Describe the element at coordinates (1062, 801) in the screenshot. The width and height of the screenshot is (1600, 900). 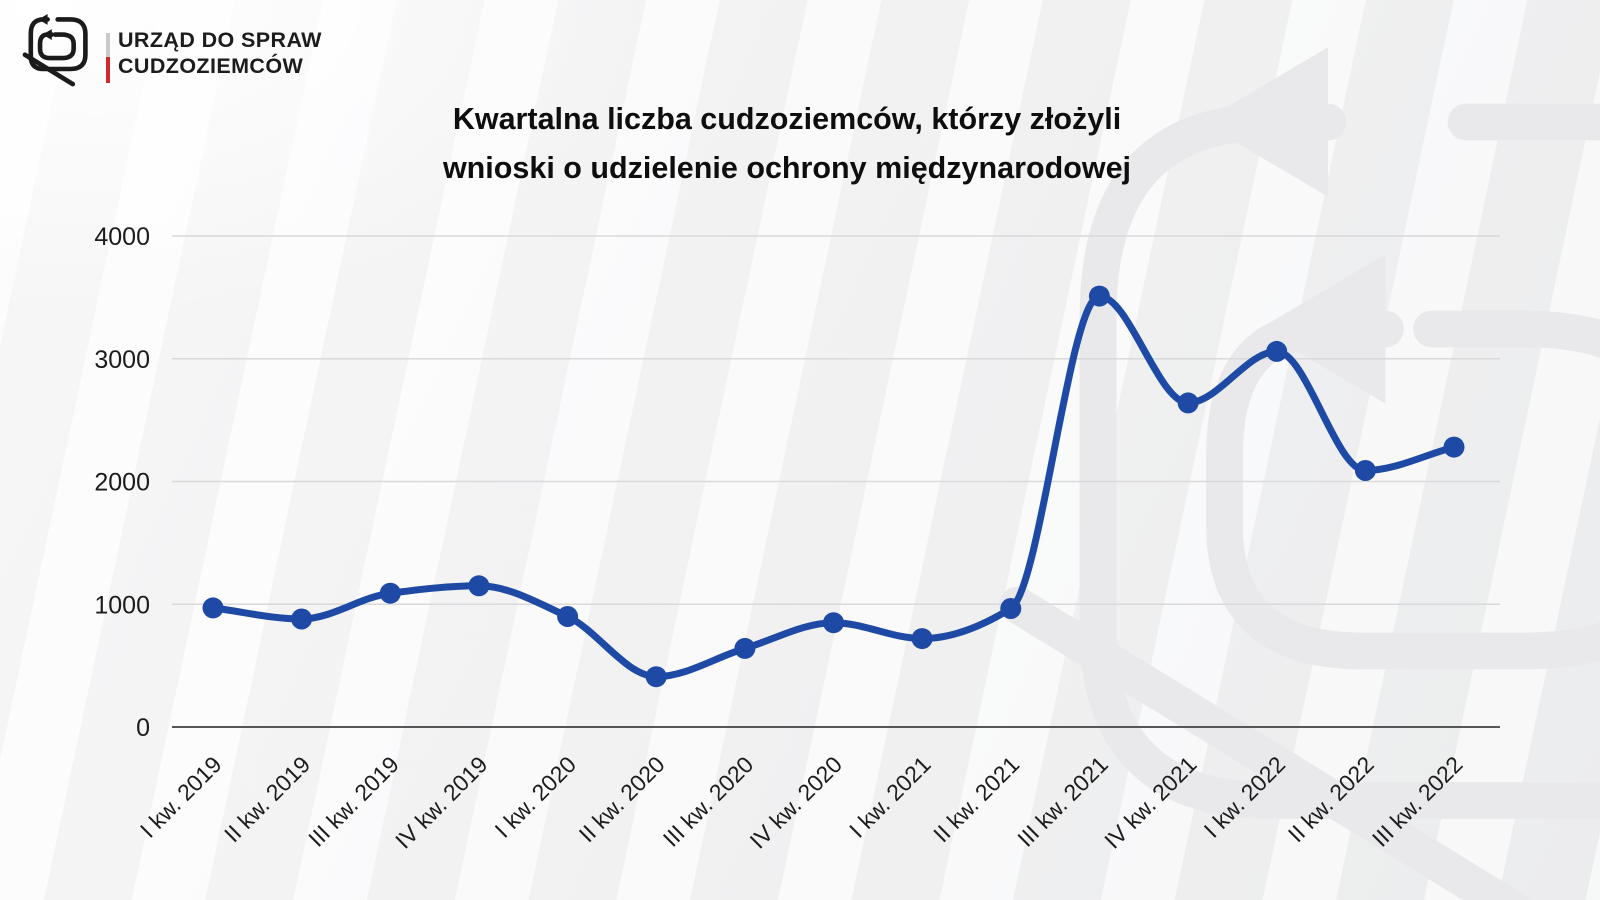
I see `x-tick-label: III kw. 2021` at that location.